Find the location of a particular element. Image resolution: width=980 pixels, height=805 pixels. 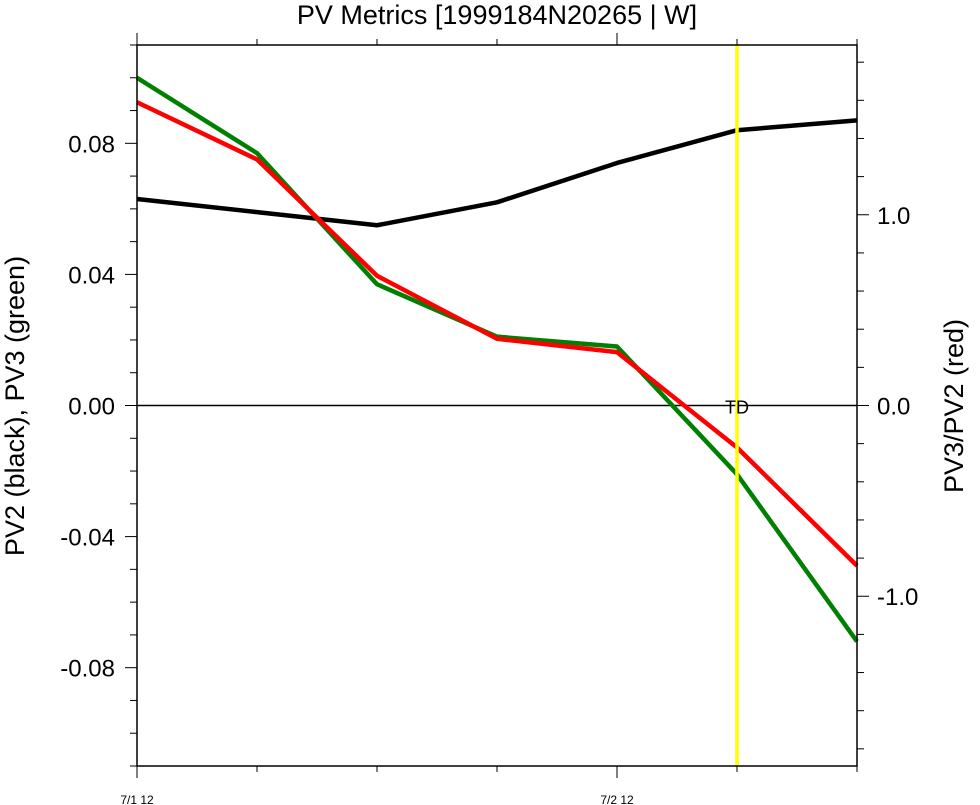

marker-label: TD is located at coordinates (737, 408).